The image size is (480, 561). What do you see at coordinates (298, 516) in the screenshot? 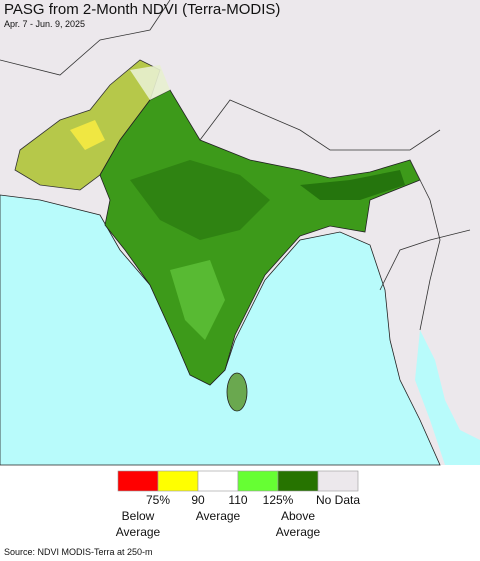
I see `legend-group-label: Above` at bounding box center [298, 516].